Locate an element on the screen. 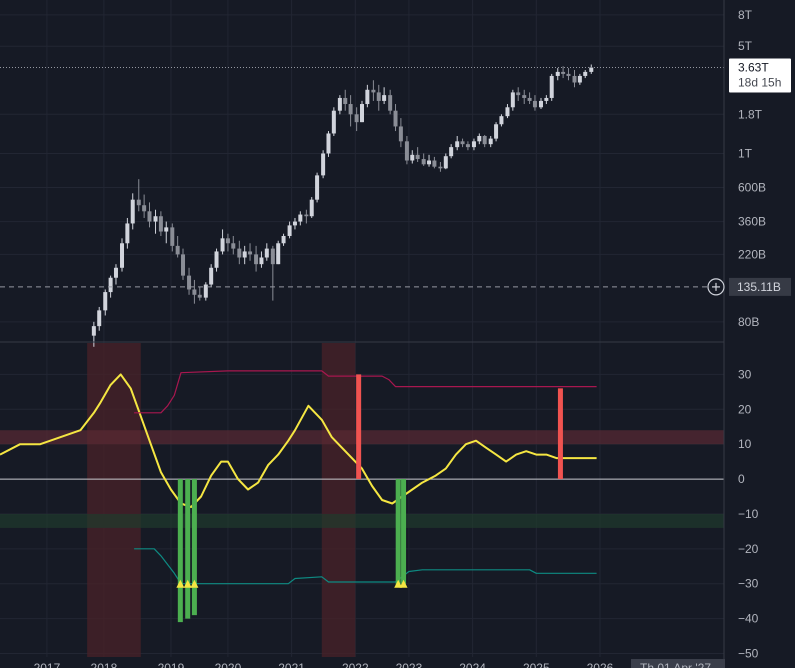 The height and width of the screenshot is (668, 795). date-badge-bg is located at coordinates (678, 663).